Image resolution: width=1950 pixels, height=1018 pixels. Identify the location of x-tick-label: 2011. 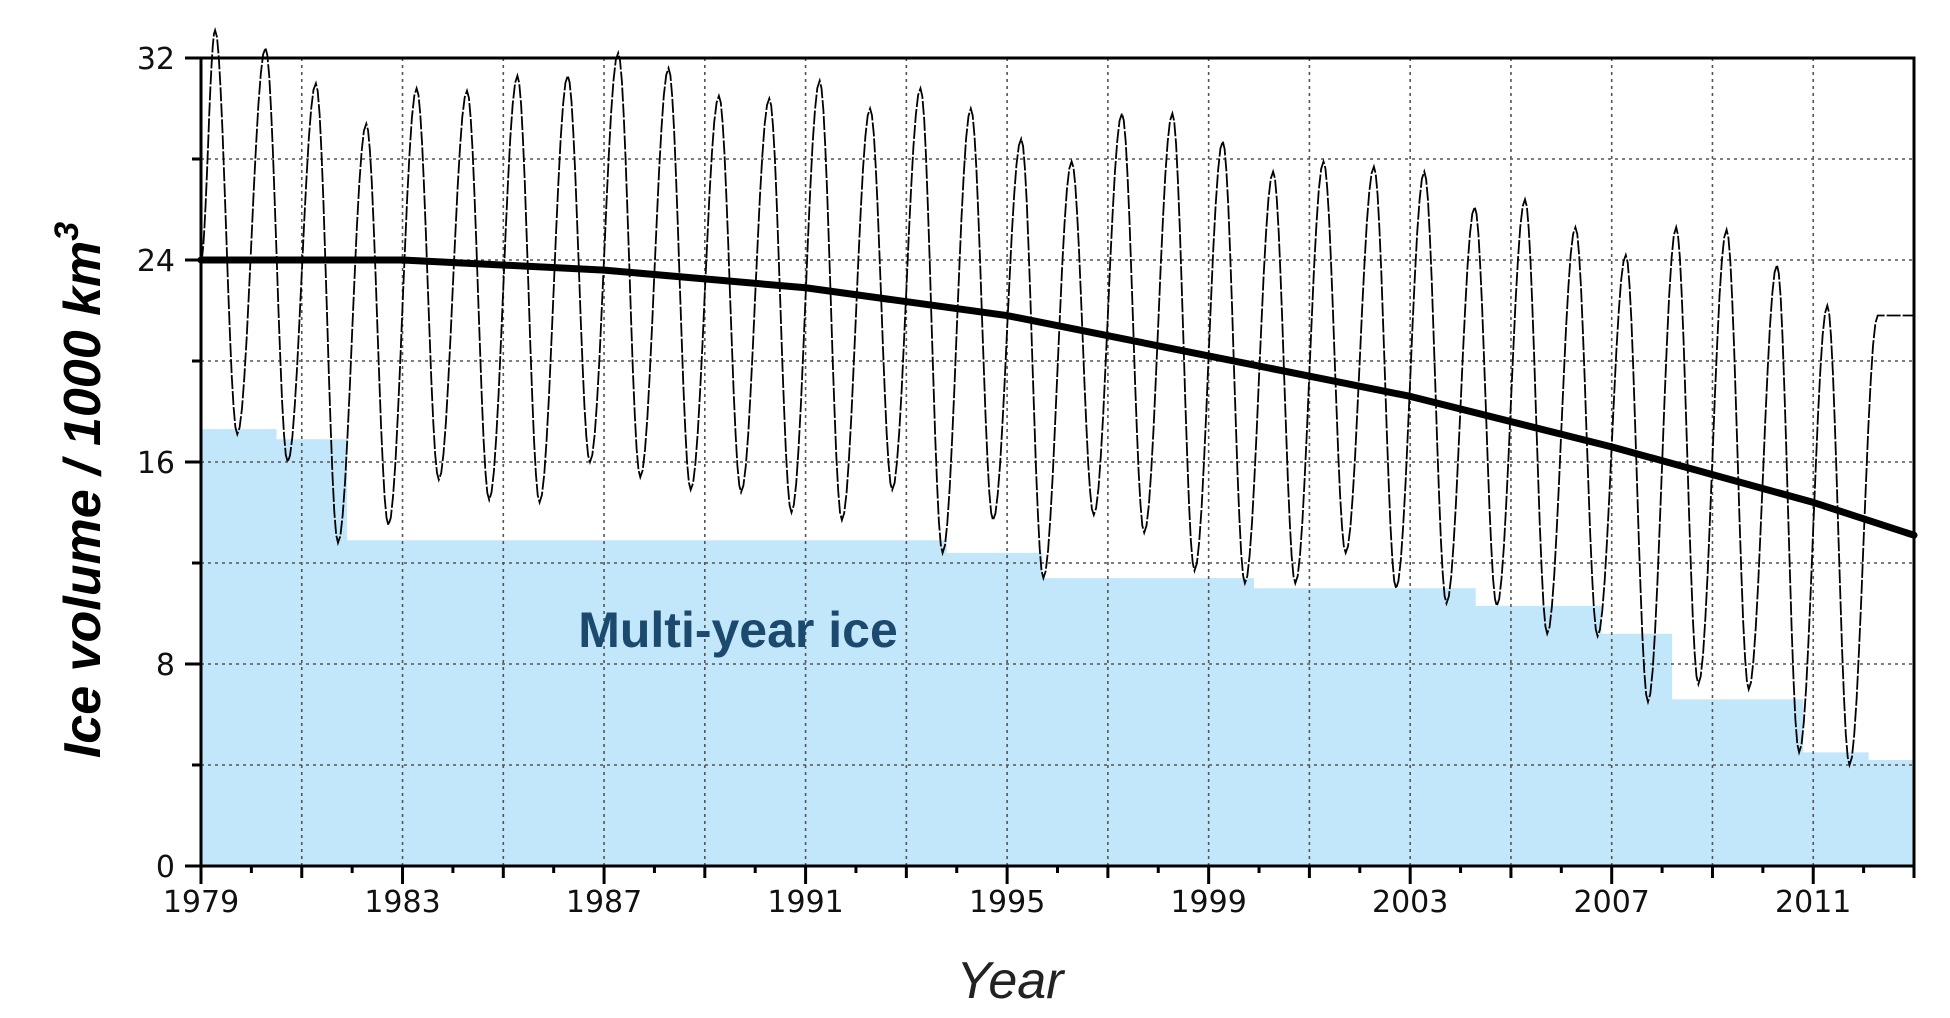
(1813, 902).